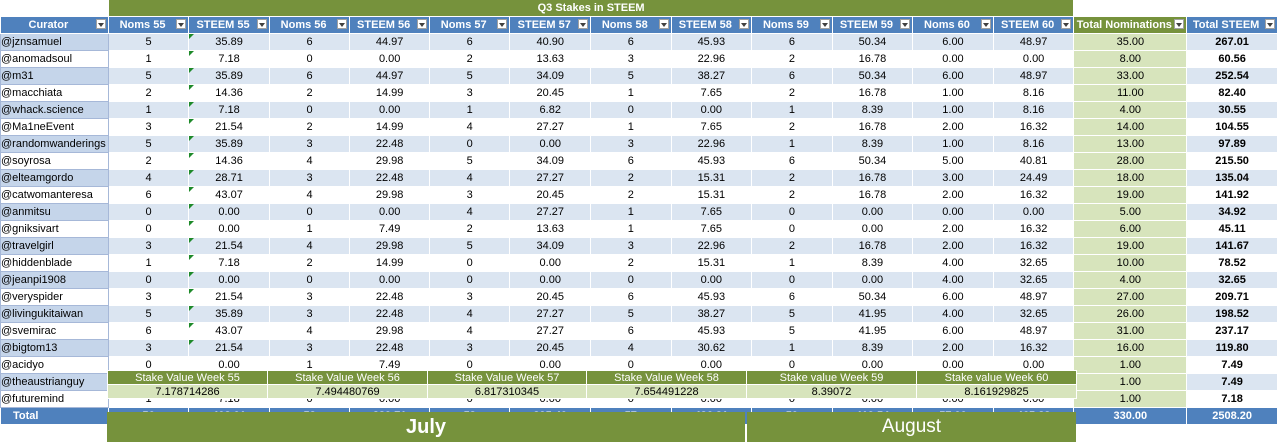 The width and height of the screenshot is (1280, 442). I want to click on value-cell: 41.95, so click(872, 314).